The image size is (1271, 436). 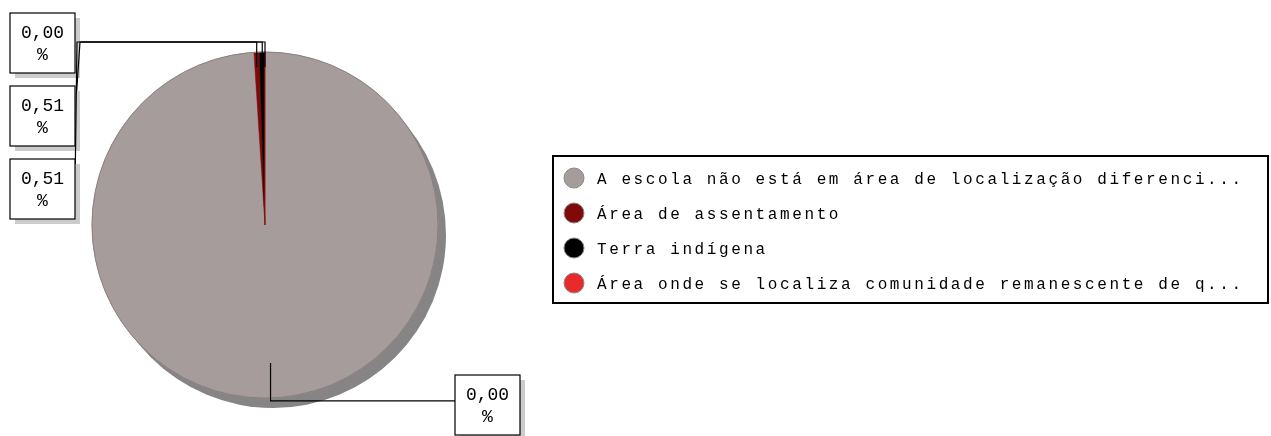 I want to click on legend-label: Terra indígena, so click(x=682, y=250).